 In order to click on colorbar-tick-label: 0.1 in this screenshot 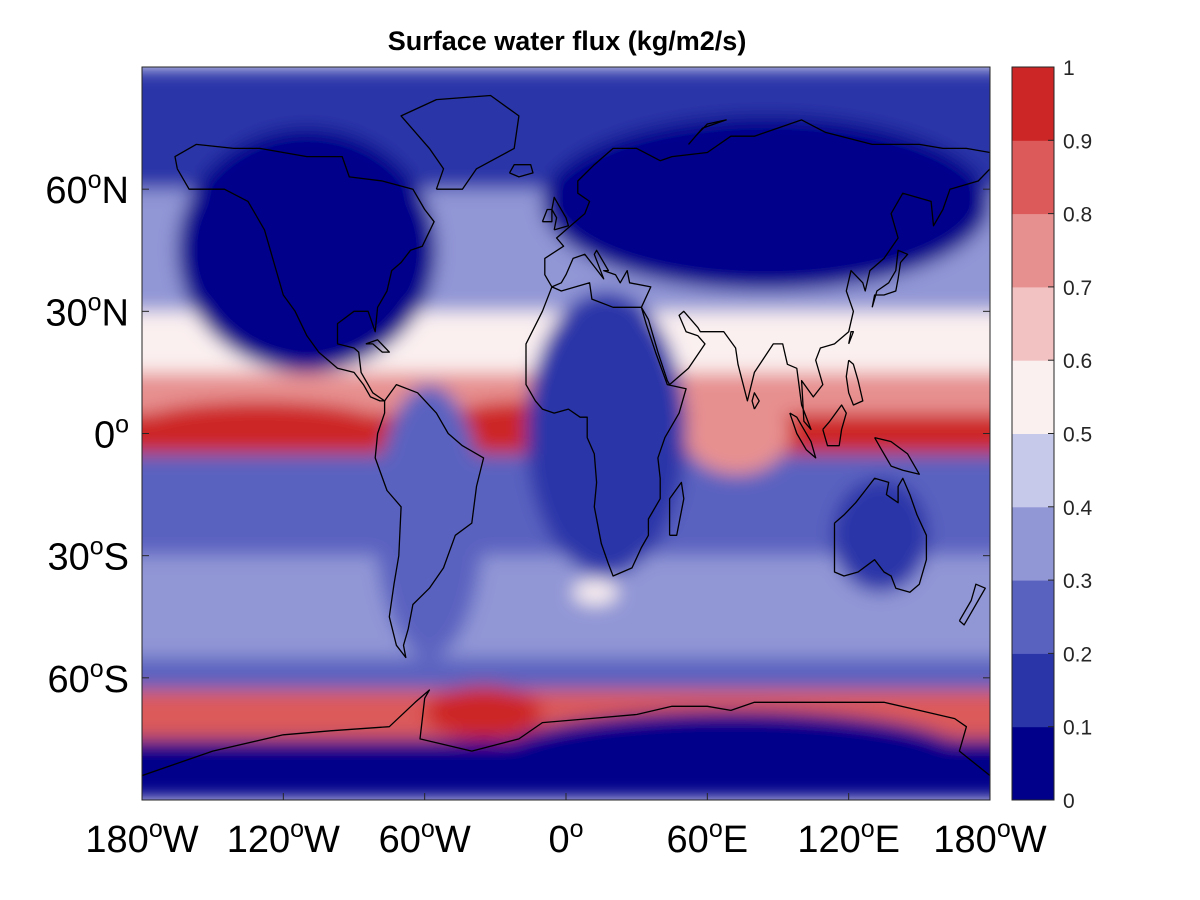, I will do `click(1077, 728)`.